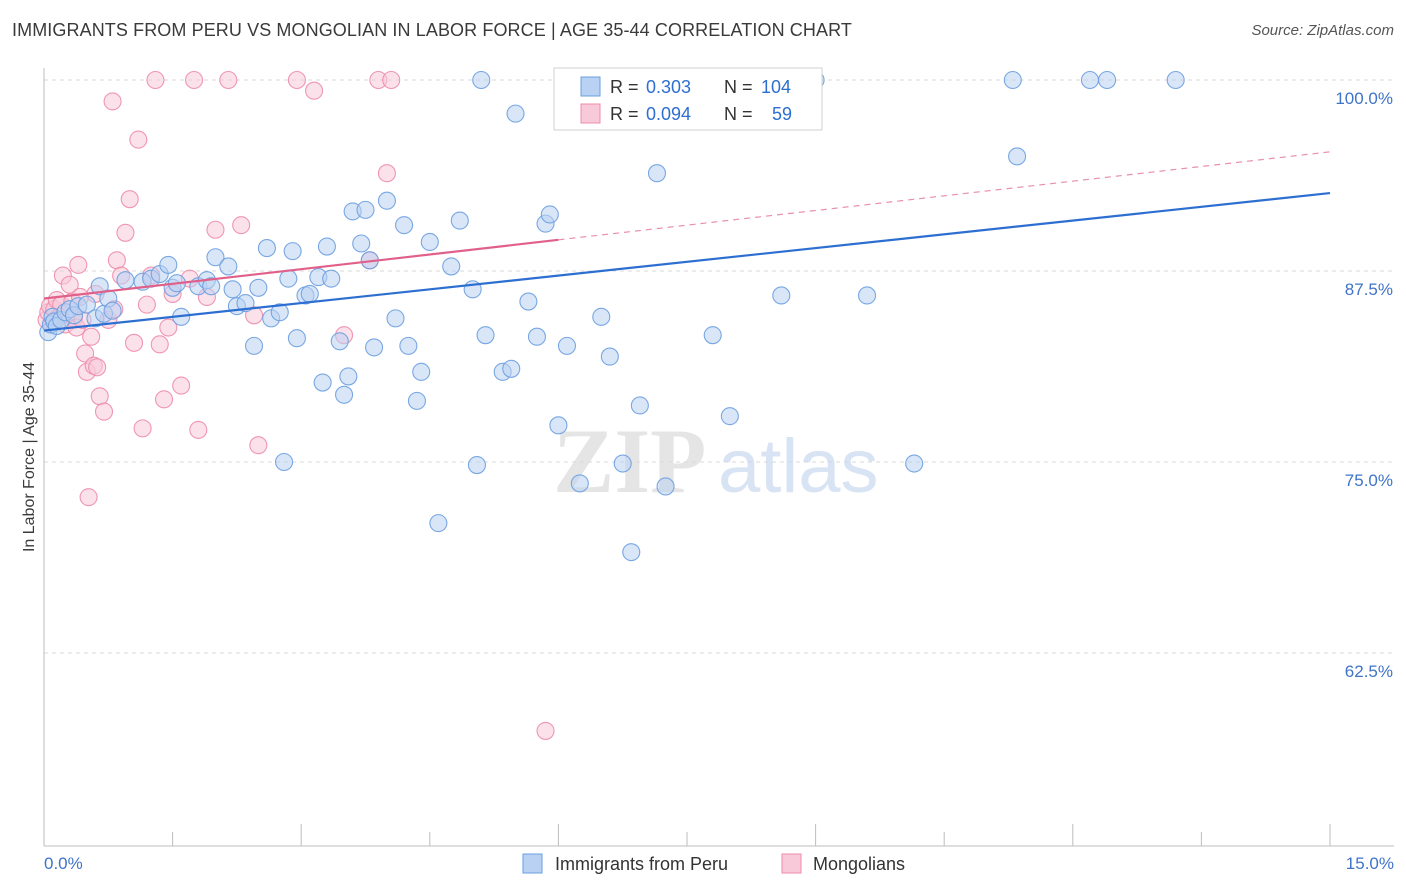 The height and width of the screenshot is (892, 1406). Describe the element at coordinates (624, 87) in the screenshot. I see `legend-r-label-peru: R =` at that location.